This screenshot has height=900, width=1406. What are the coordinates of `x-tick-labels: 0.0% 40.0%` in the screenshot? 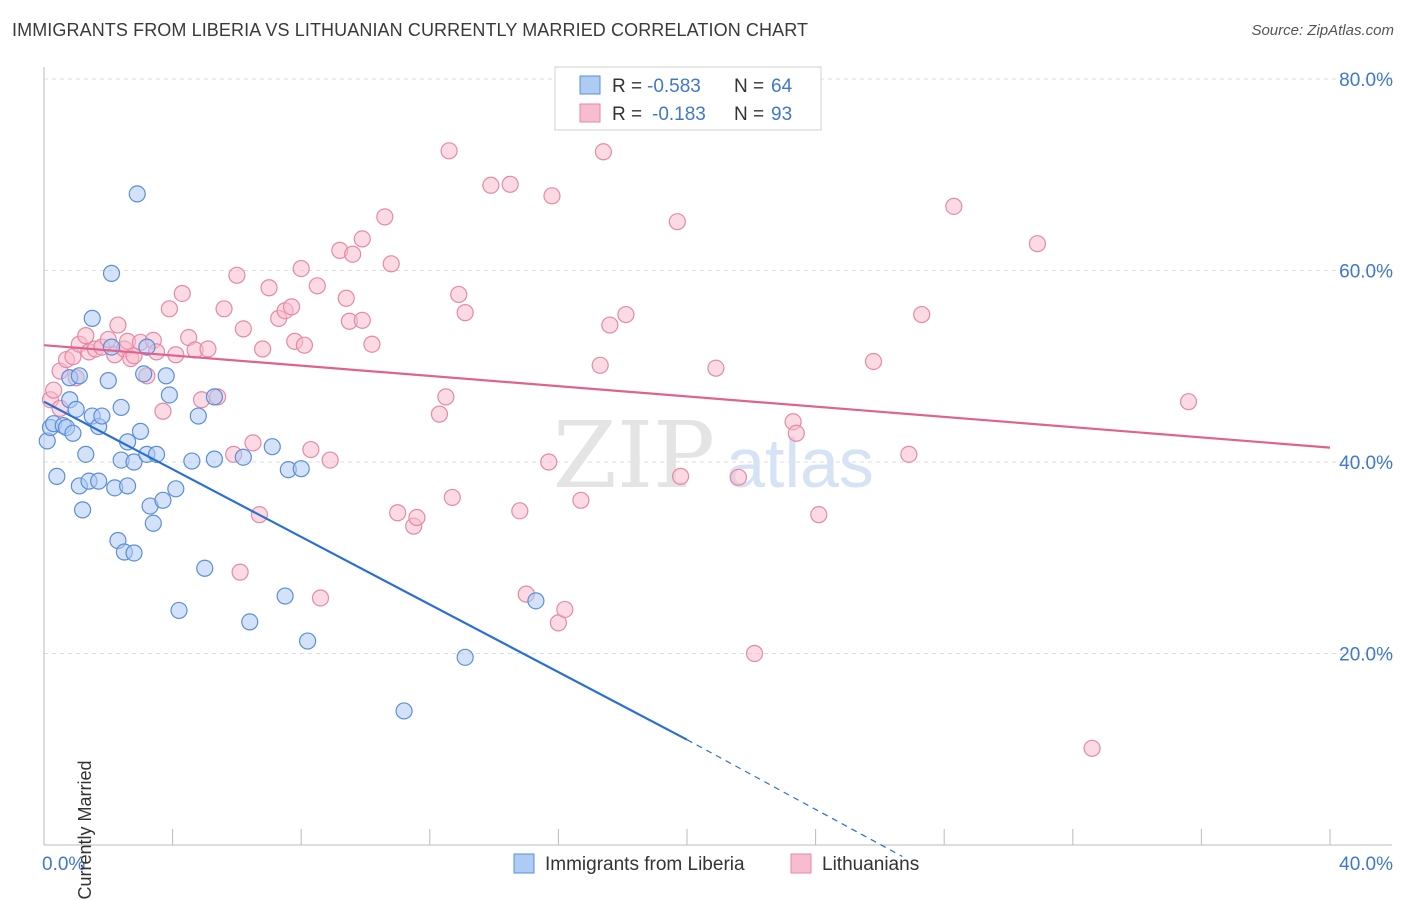 It's located at (717, 864).